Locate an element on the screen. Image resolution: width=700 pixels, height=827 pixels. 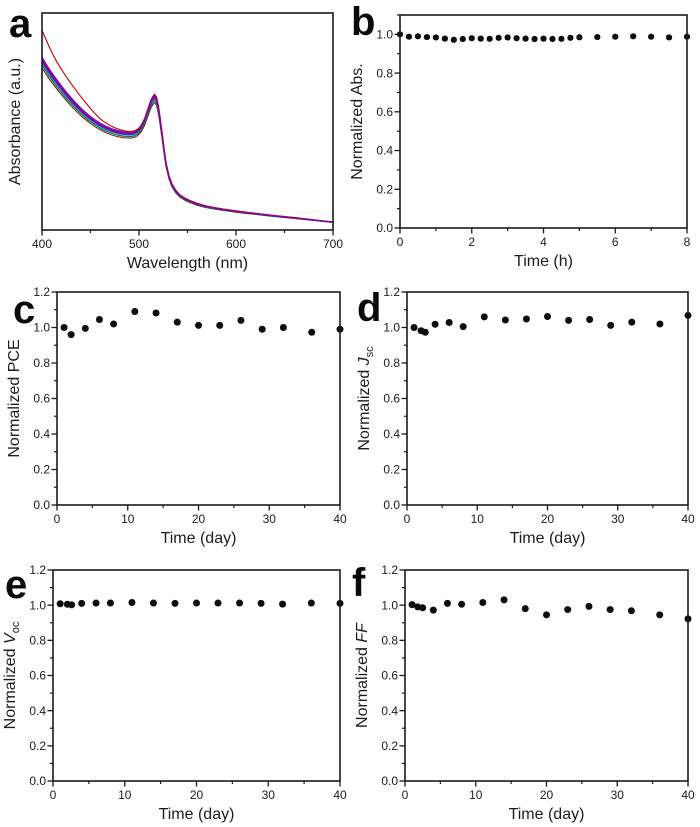
panel-letter-c: c is located at coordinates (24, 310).